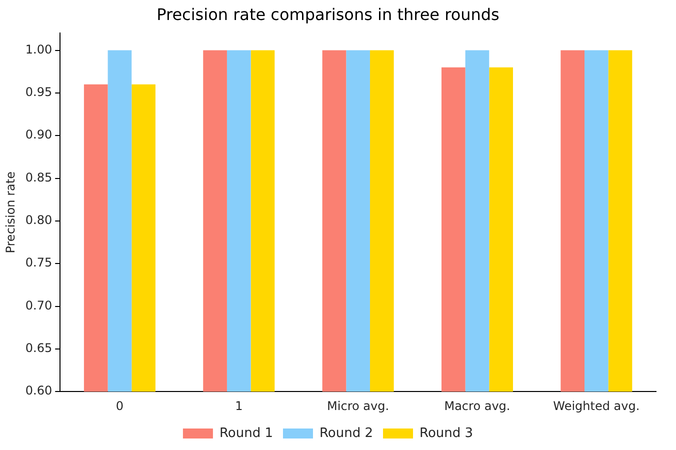 This screenshot has width=676, height=450. Describe the element at coordinates (38, 348) in the screenshot. I see `y-tick-label: 0.65` at that location.